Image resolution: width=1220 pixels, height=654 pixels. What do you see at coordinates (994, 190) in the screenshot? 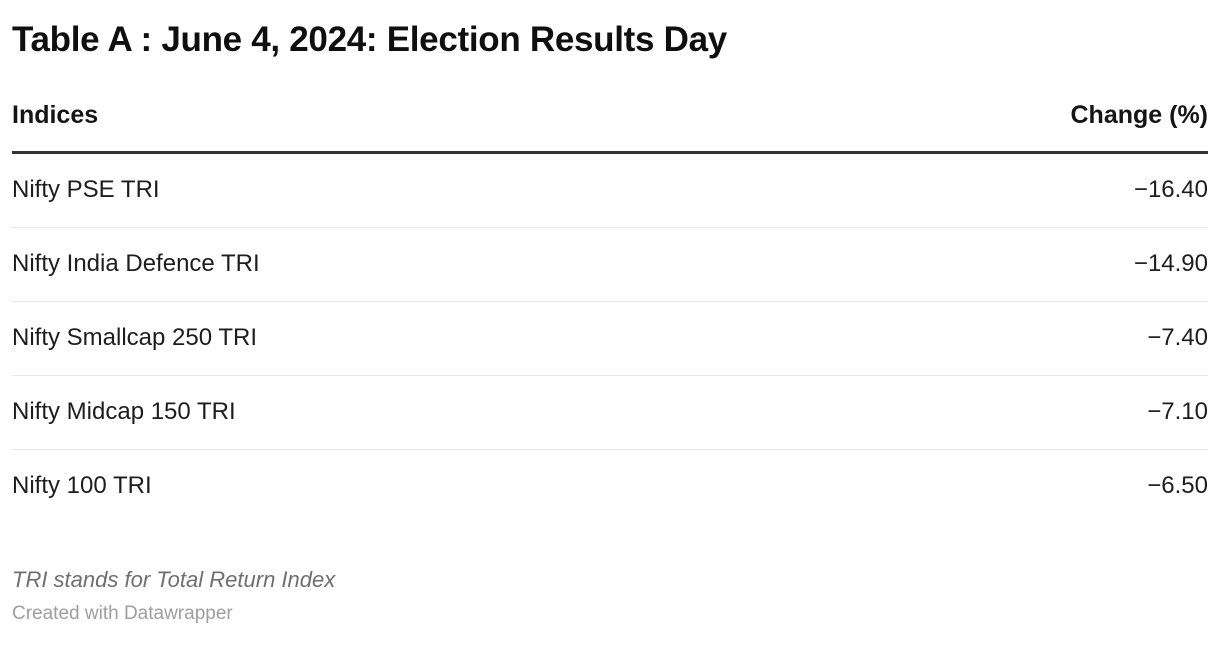
I see `change-value-cell: −16.40` at bounding box center [994, 190].